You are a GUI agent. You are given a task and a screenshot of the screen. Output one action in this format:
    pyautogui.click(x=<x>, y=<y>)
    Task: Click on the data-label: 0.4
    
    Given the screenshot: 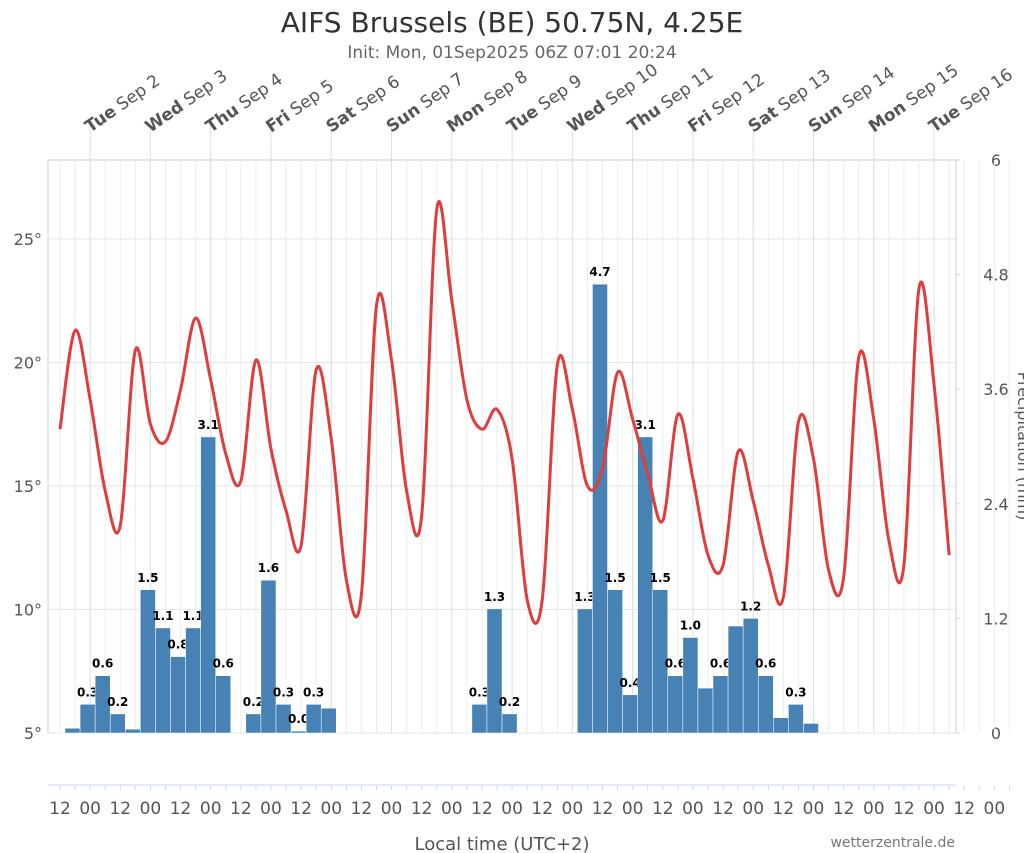 What is the action you would take?
    pyautogui.click(x=629, y=683)
    